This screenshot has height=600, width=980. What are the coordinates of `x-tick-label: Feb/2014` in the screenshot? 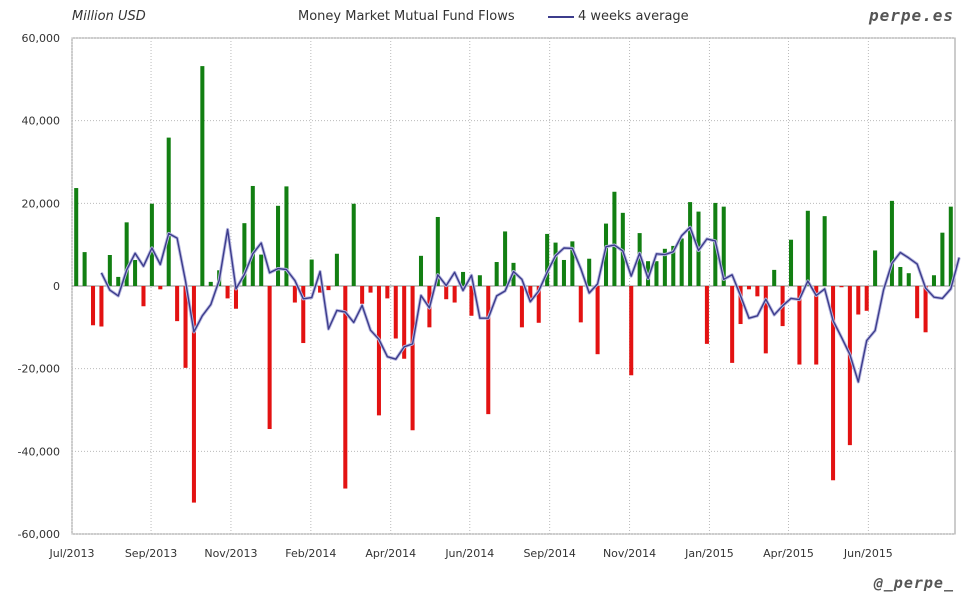 It's located at (310, 553).